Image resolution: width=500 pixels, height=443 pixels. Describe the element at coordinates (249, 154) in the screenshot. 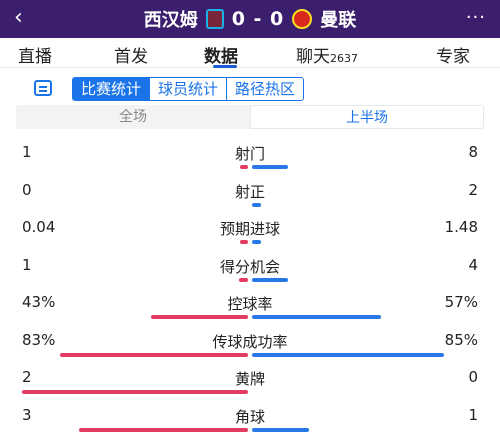

I see `stat-label: 射门` at that location.